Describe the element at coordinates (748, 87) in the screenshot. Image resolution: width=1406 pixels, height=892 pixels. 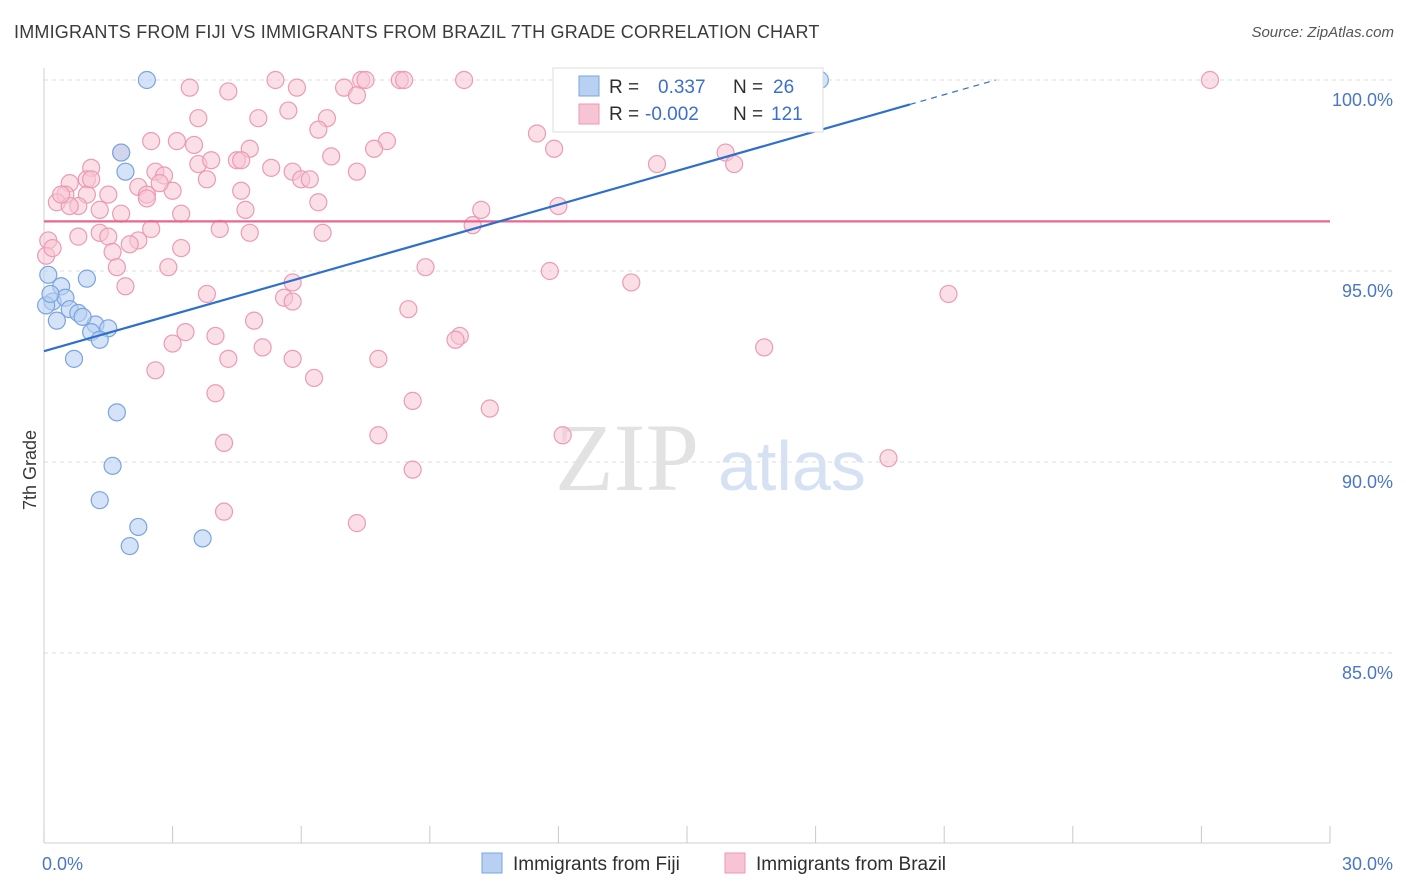
I see `legend-n-label-fiji: N =` at that location.